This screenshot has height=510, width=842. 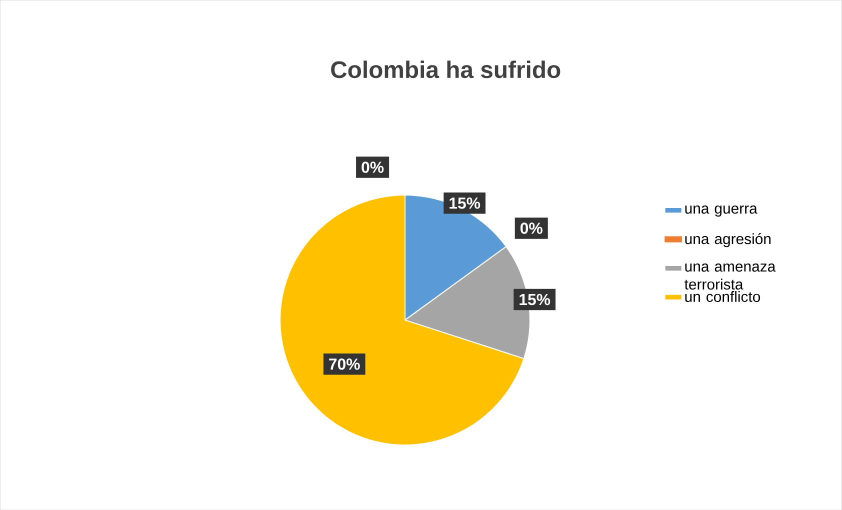 I want to click on legend-label: un conflicto, so click(x=722, y=296).